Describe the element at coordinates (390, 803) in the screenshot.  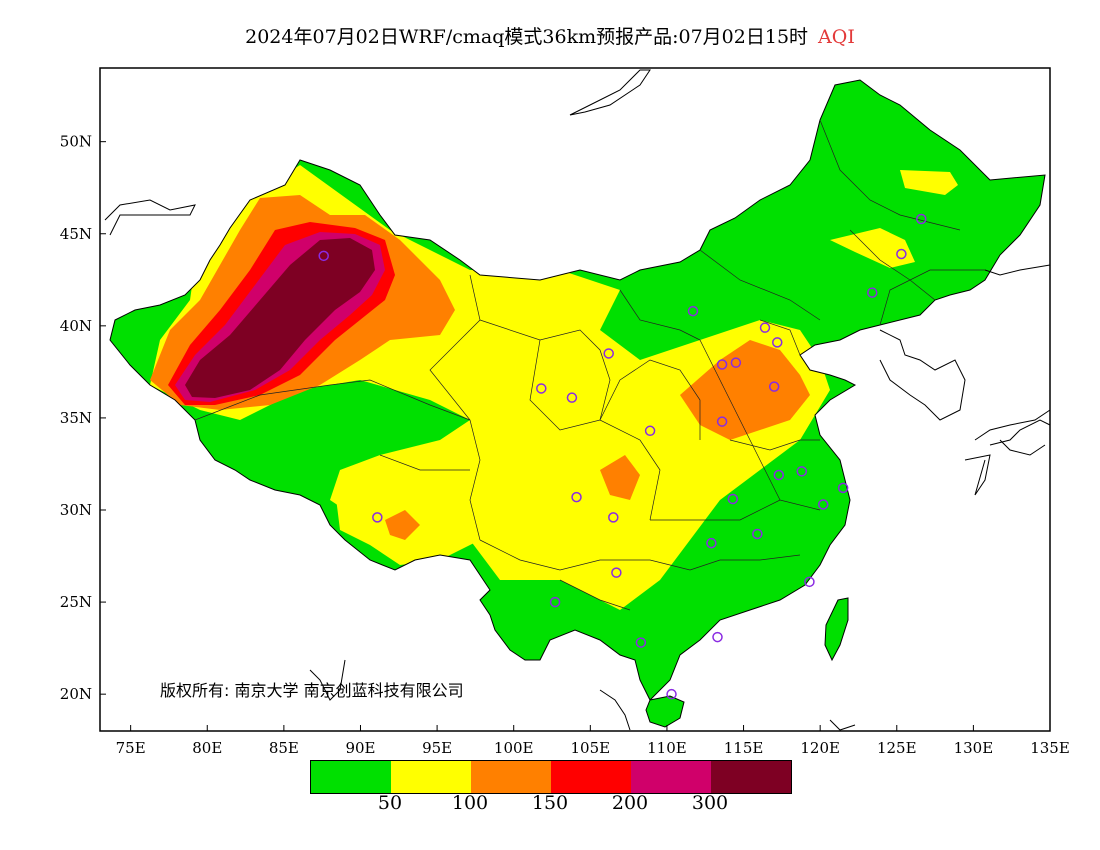
I see `legend-label: 50` at that location.